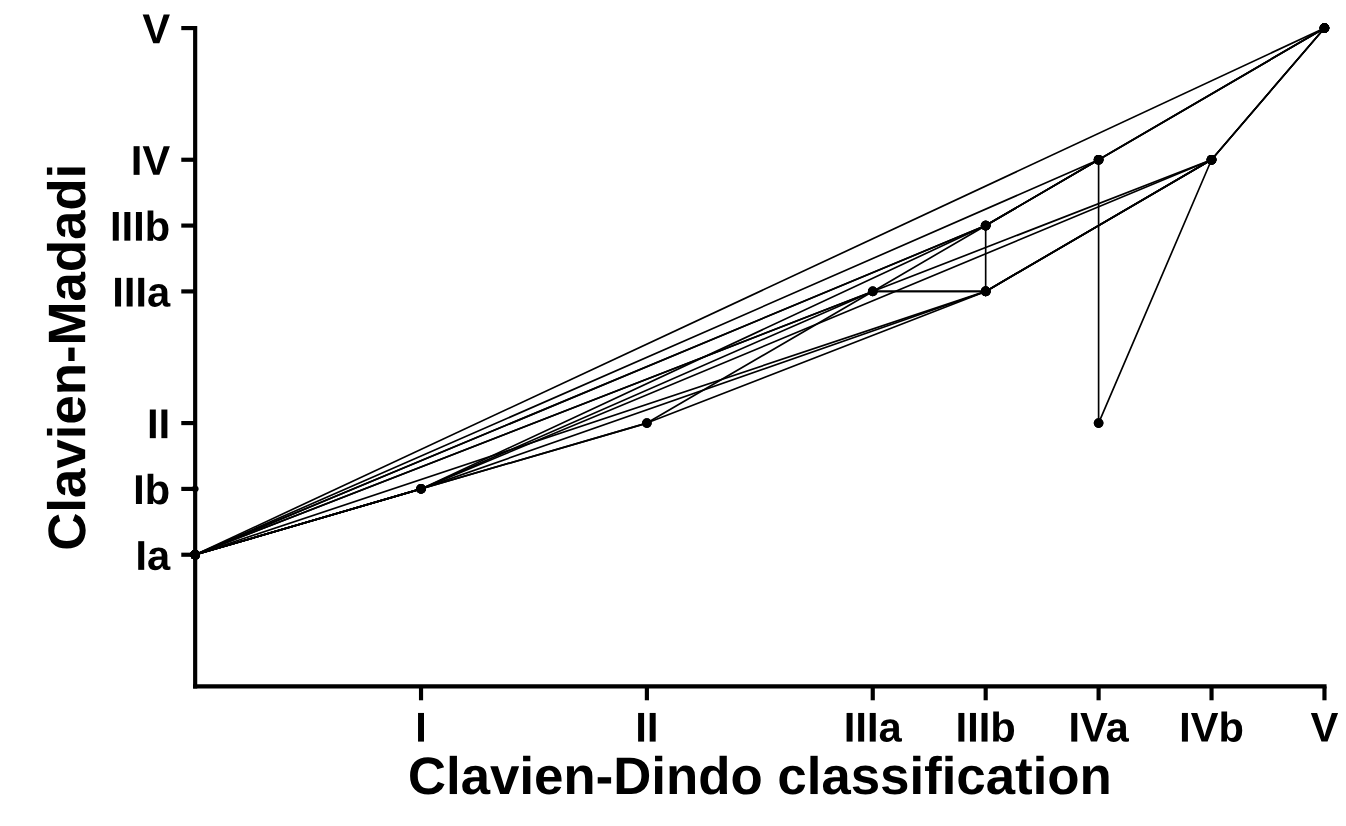 Image resolution: width=1346 pixels, height=826 pixels. Describe the element at coordinates (140, 226) in the screenshot. I see `text: IIIb` at that location.